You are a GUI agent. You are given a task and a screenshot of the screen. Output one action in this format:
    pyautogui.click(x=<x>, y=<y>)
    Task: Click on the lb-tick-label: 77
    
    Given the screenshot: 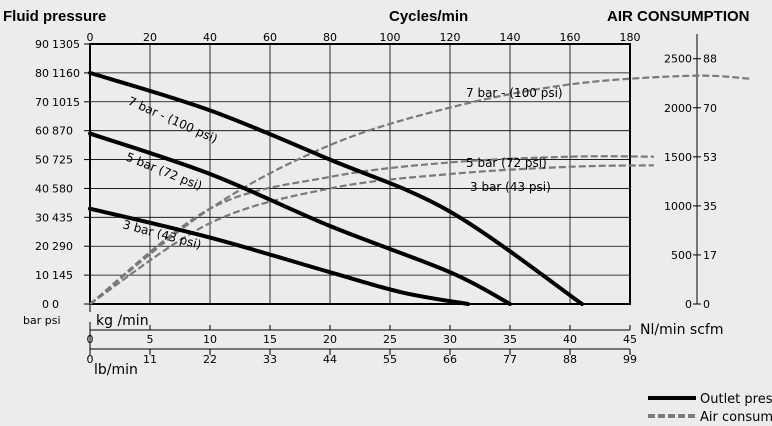 What is the action you would take?
    pyautogui.click(x=510, y=359)
    